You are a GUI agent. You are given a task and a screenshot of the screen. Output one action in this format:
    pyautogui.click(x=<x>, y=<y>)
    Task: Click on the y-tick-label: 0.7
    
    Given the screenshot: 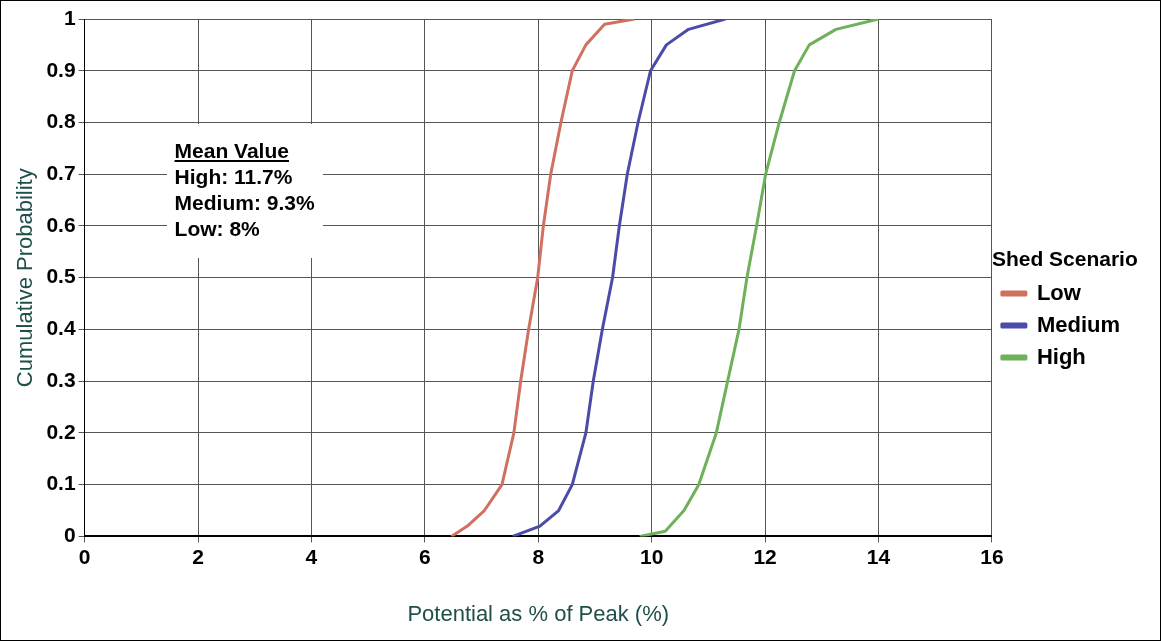 What is the action you would take?
    pyautogui.click(x=61, y=173)
    